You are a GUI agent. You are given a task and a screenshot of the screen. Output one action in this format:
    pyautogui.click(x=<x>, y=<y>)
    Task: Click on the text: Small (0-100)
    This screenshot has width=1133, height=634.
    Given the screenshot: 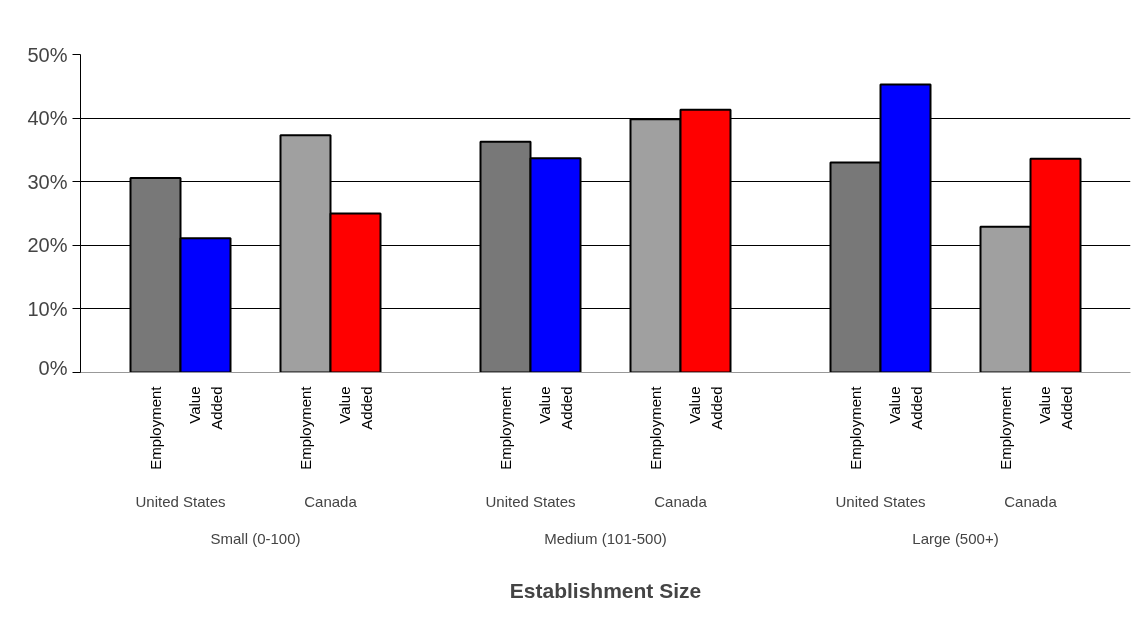 What is the action you would take?
    pyautogui.click(x=255, y=538)
    